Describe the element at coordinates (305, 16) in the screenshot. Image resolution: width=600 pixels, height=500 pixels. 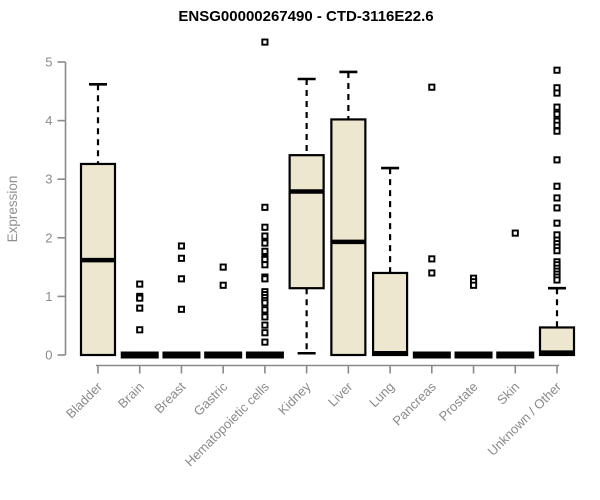
I see `chart-title: ENSG00000267490 - CTD-3116E22.6` at that location.